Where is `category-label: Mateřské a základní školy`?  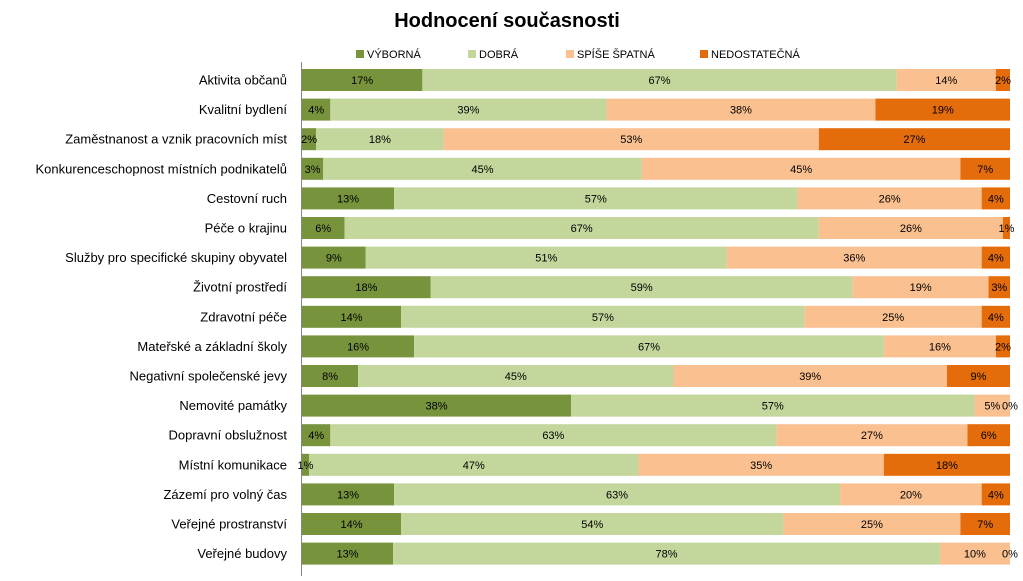
category-label: Mateřské a základní školy is located at coordinates (212, 346).